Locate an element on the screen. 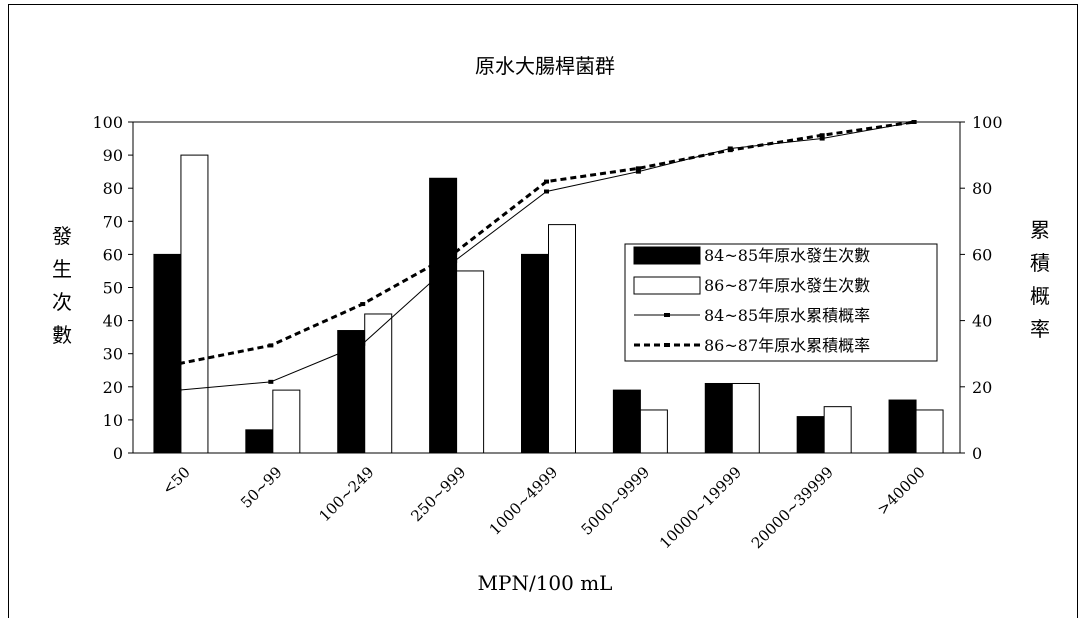 The width and height of the screenshot is (1082, 622). y2-tick-label: 80 is located at coordinates (982, 188).